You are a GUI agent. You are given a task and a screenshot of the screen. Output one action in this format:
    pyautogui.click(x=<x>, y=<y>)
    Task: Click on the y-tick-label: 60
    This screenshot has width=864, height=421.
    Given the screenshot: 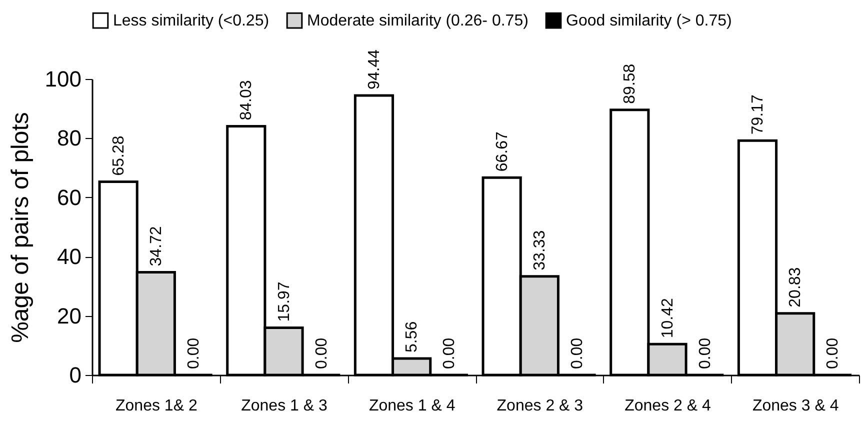 What is the action you would take?
    pyautogui.click(x=69, y=197)
    